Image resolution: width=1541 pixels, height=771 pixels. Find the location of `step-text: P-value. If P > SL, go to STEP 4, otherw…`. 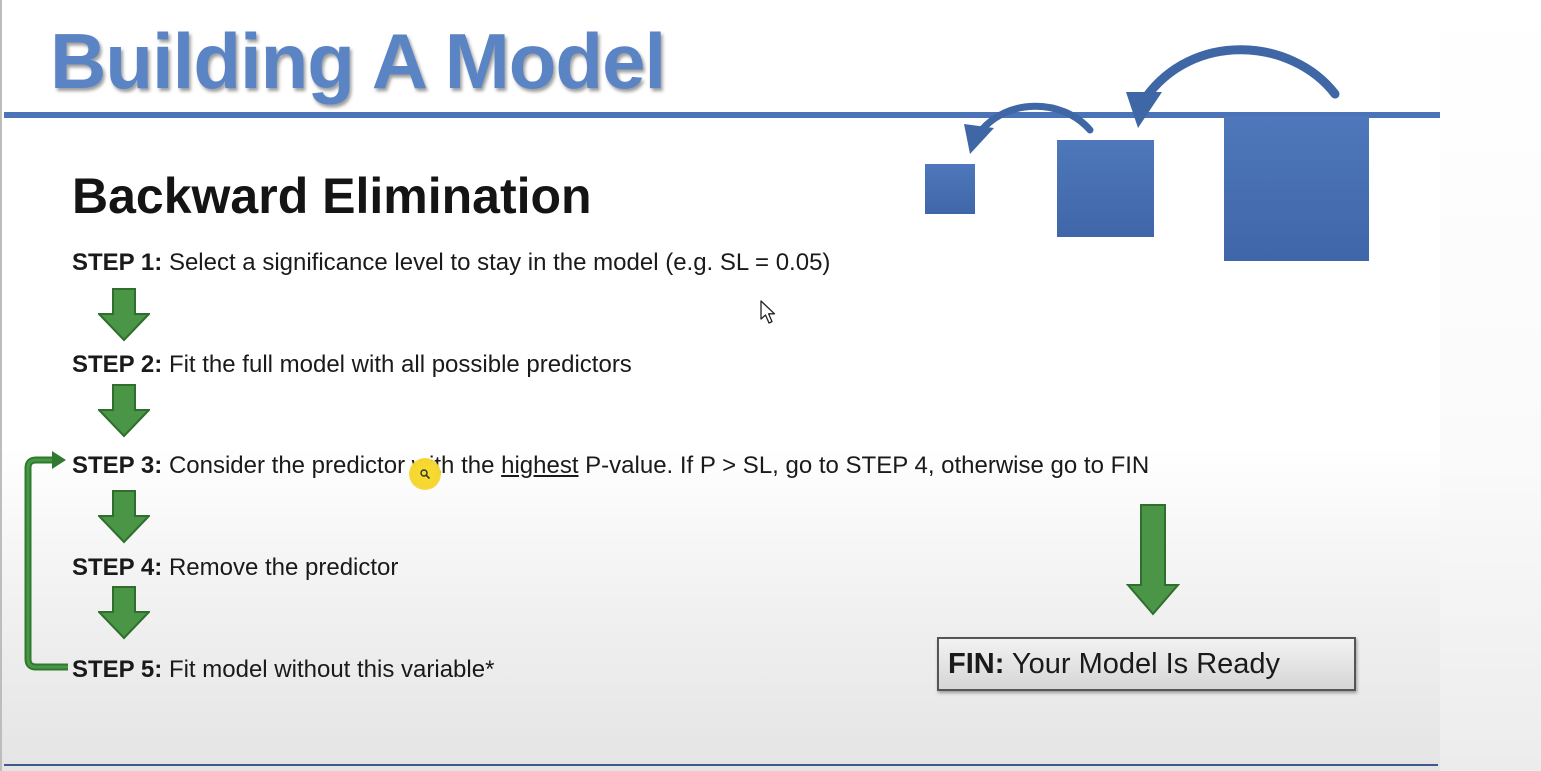

step-text: P-value. If P > SL, go to STEP 4, otherw… is located at coordinates (864, 465).